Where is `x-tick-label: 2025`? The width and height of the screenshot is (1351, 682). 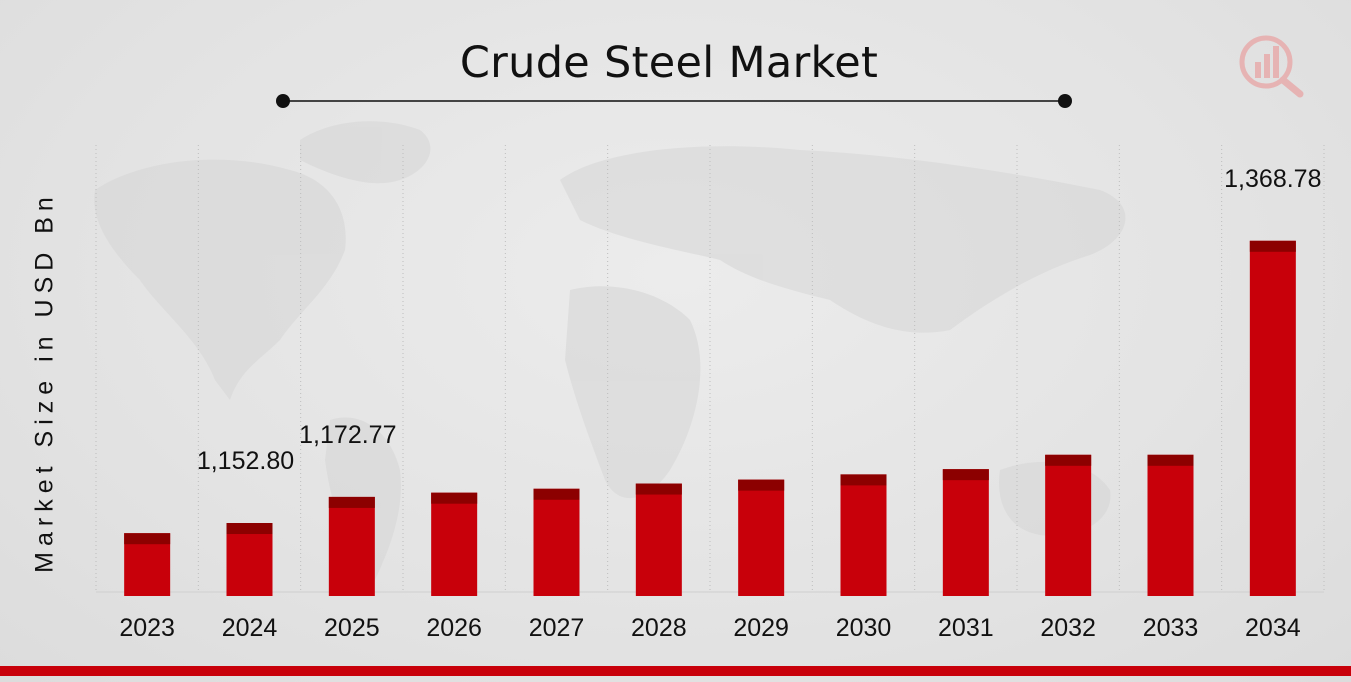 x-tick-label: 2025 is located at coordinates (352, 628).